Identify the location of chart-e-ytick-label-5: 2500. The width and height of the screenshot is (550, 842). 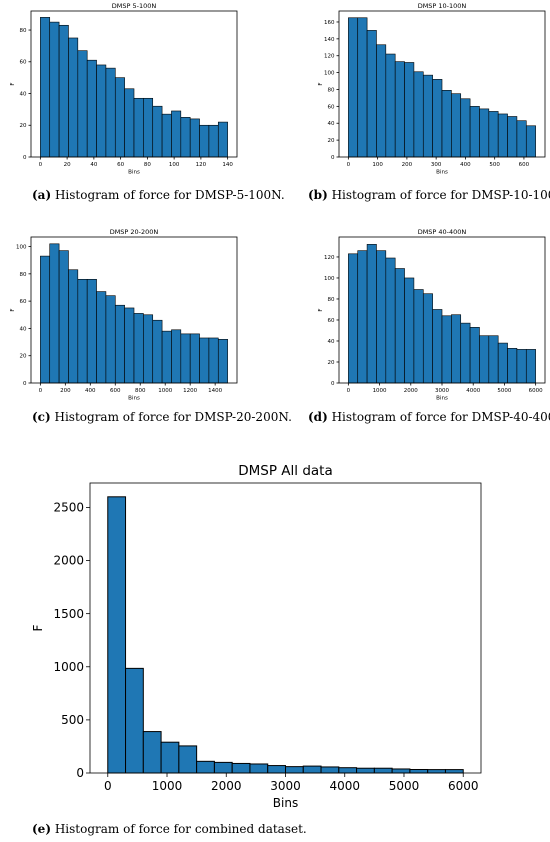
(68, 508).